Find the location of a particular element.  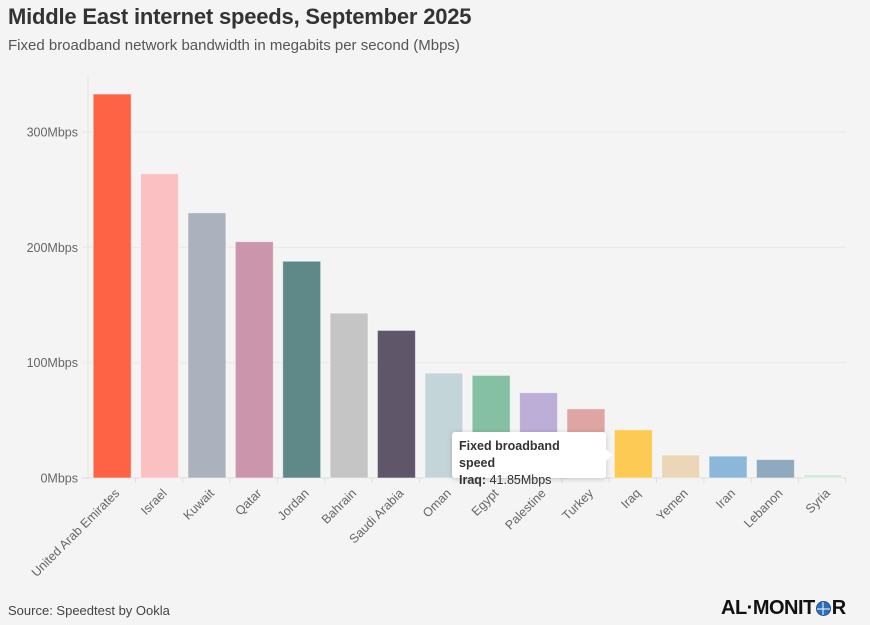

x-tick-label: Jordan is located at coordinates (293, 504).